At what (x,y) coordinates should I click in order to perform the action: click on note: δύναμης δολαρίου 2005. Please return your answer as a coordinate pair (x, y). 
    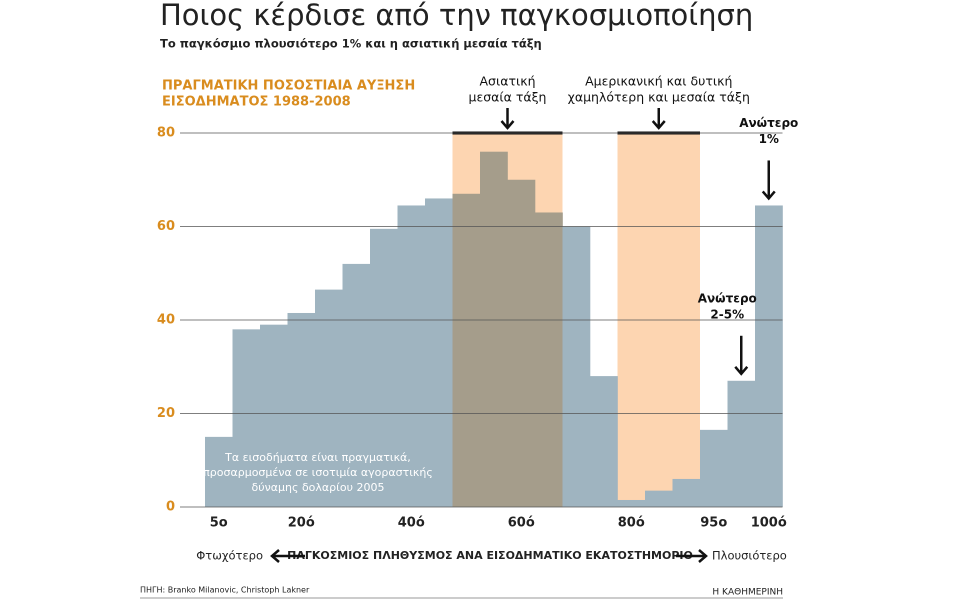
    Looking at the image, I should click on (318, 487).